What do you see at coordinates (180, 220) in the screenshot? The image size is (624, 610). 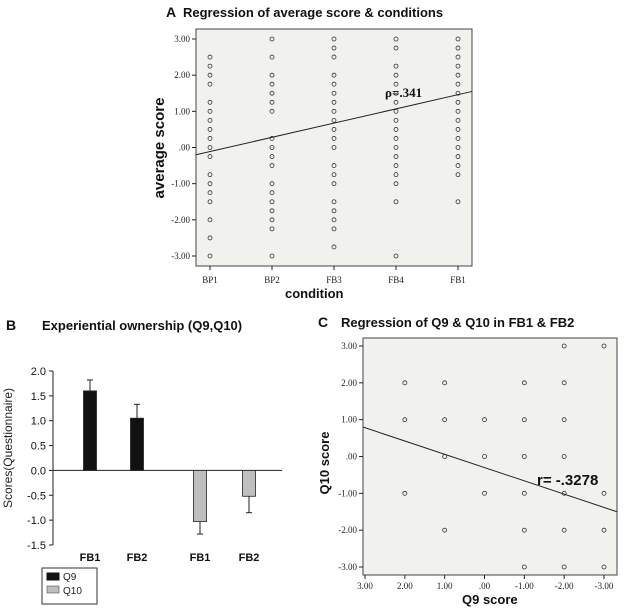 I see `panel-a-ytick-label: -2.00` at bounding box center [180, 220].